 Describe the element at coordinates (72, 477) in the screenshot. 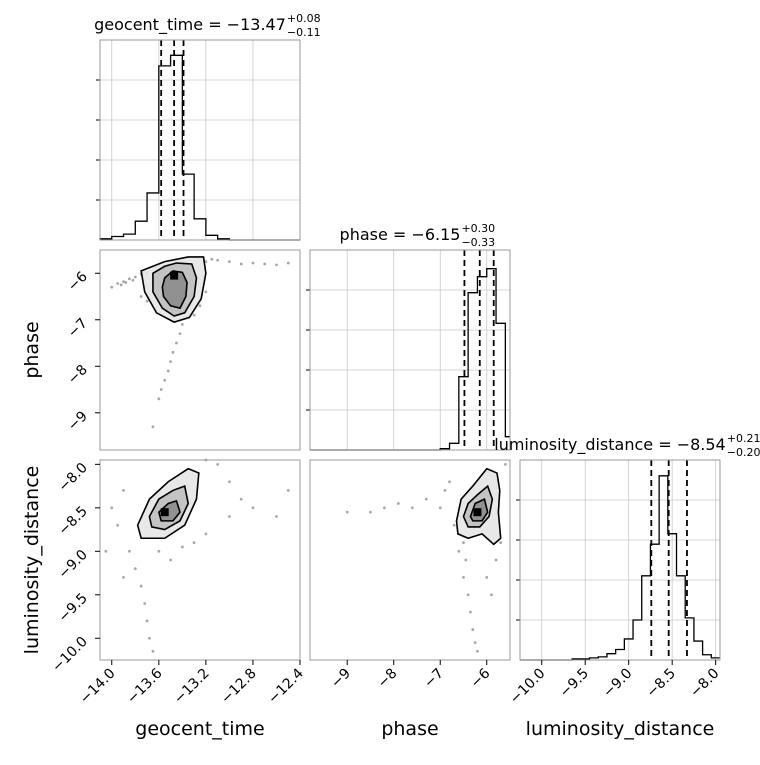

I see `ytick-label: −8.0` at that location.